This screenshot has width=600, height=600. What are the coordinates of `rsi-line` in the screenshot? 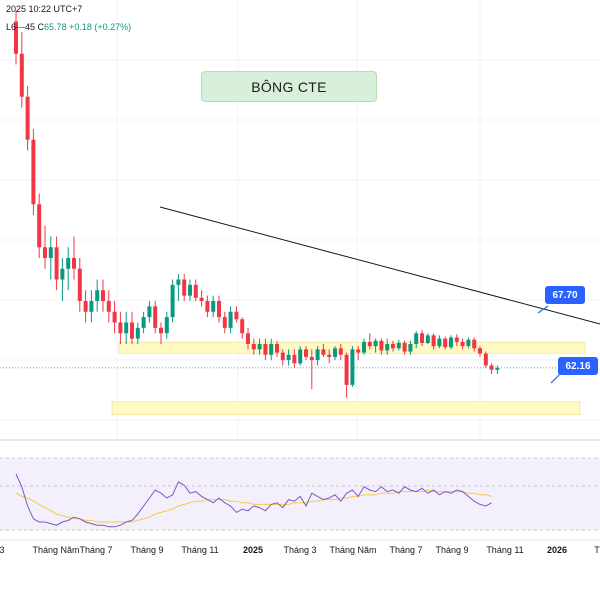 It's located at (253, 500).